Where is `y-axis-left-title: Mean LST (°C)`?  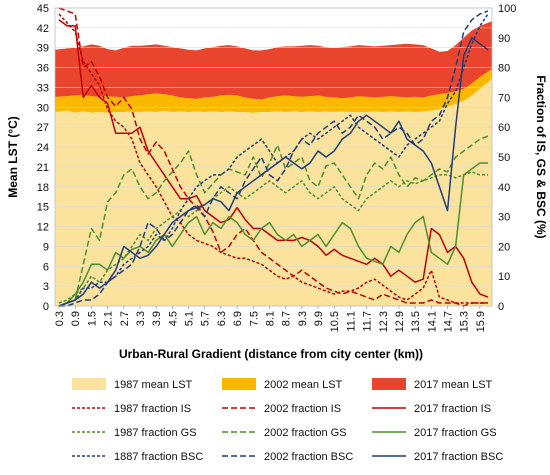 y-axis-left-title: Mean LST (°C) is located at coordinates (13, 156).